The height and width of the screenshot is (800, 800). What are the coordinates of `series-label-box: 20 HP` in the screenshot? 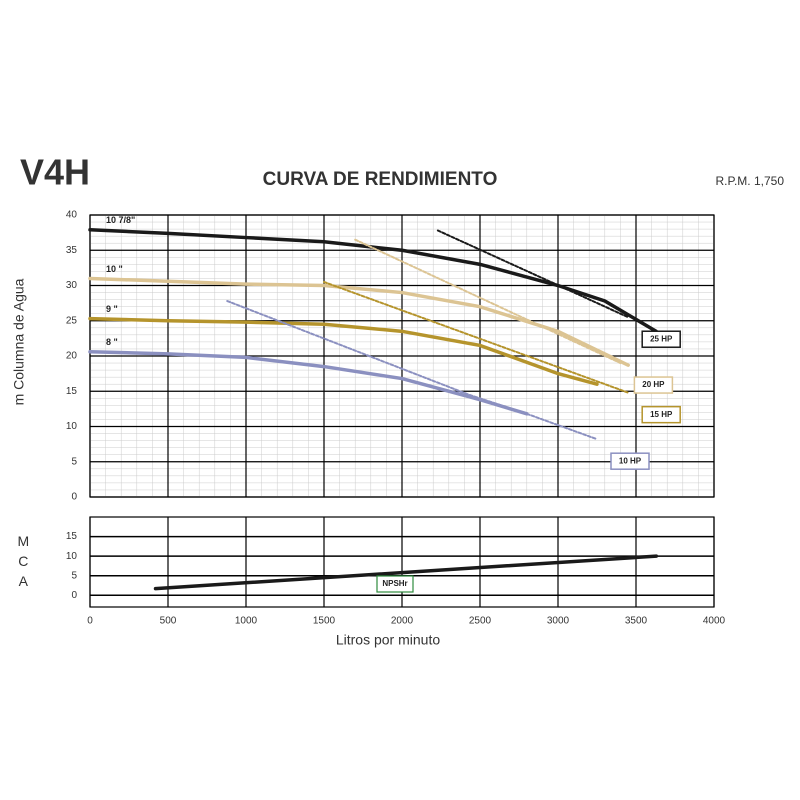 It's located at (653, 385).